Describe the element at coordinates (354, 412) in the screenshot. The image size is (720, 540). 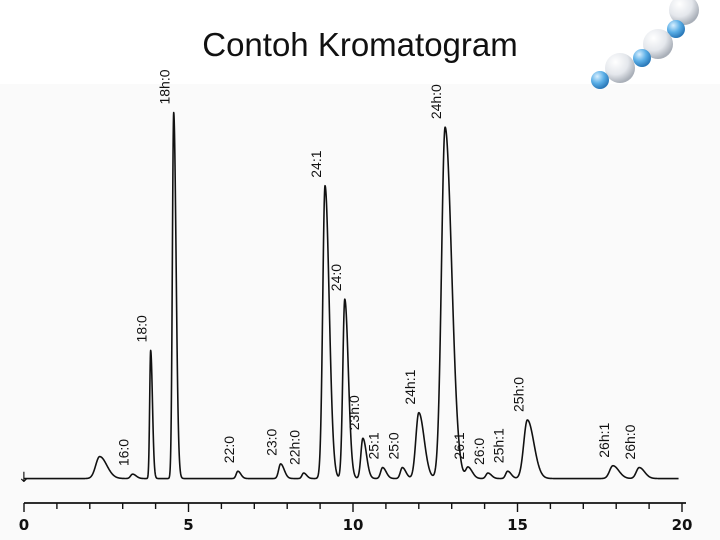
I see `peak-label-9: 23h:0` at that location.